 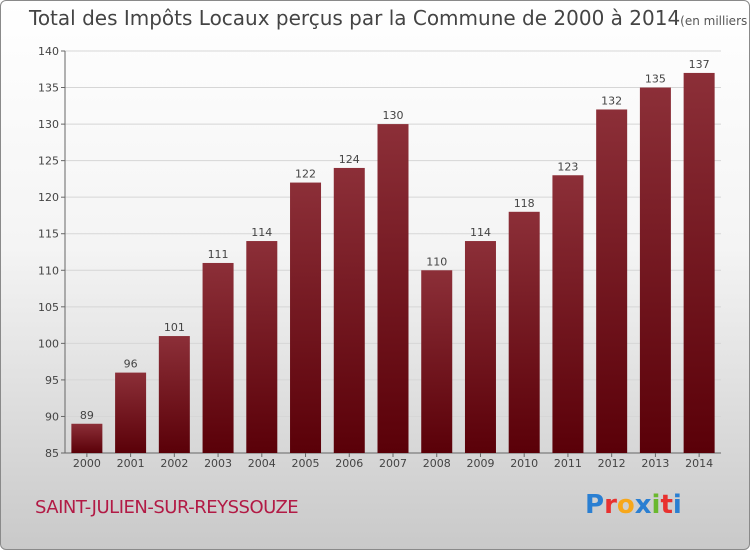 What do you see at coordinates (52, 416) in the screenshot?
I see `y-tick-label: 90` at bounding box center [52, 416].